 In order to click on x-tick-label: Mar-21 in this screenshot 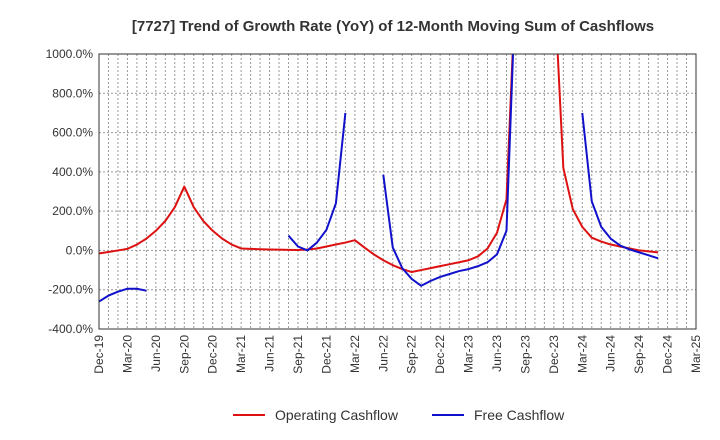, I will do `click(241, 354)`.